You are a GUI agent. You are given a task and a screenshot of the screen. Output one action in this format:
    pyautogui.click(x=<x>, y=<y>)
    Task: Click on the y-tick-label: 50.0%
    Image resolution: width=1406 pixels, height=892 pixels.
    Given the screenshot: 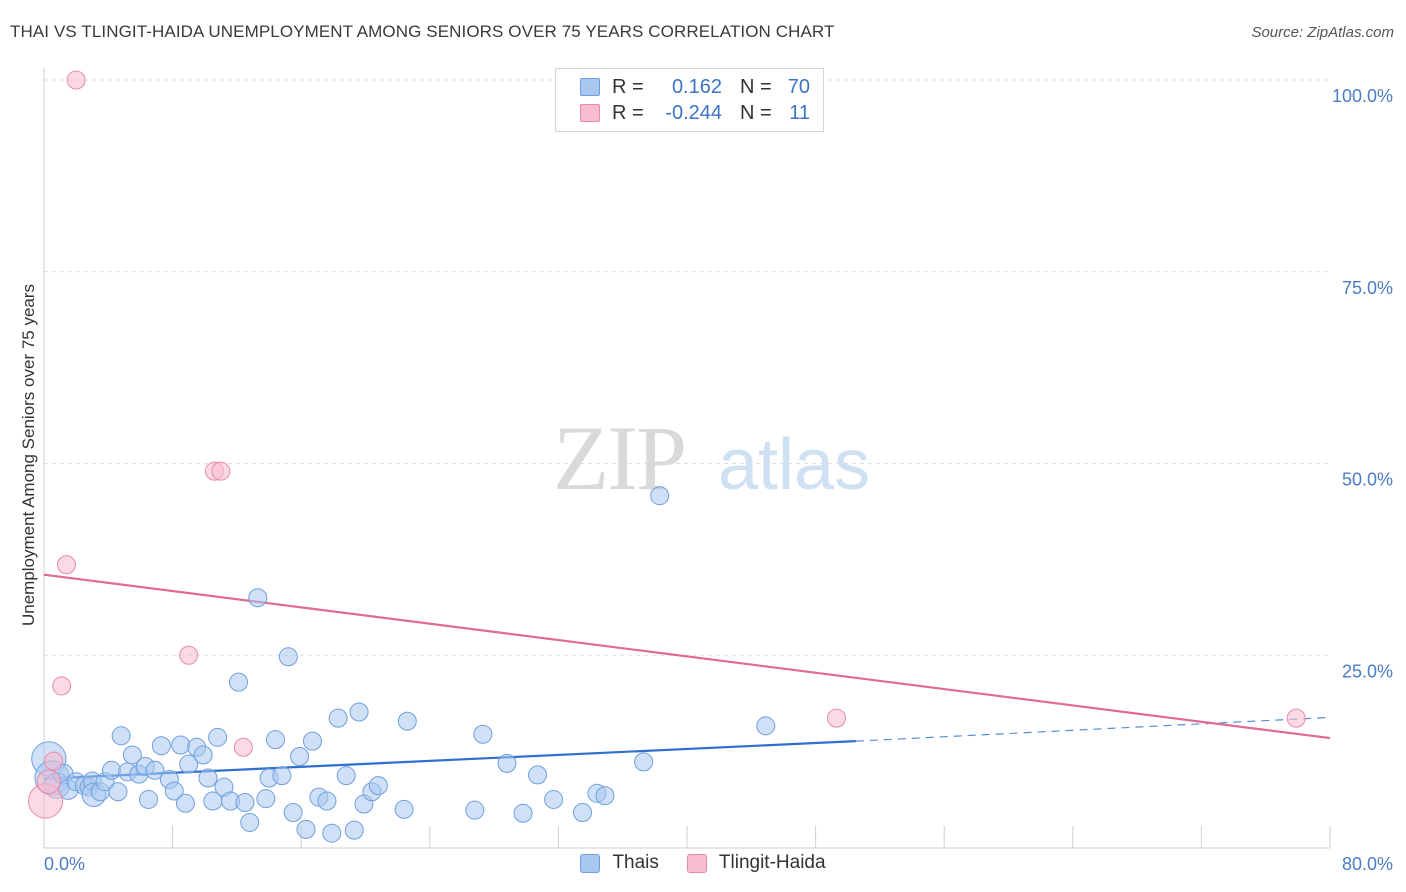 What is the action you would take?
    pyautogui.click(x=1367, y=480)
    